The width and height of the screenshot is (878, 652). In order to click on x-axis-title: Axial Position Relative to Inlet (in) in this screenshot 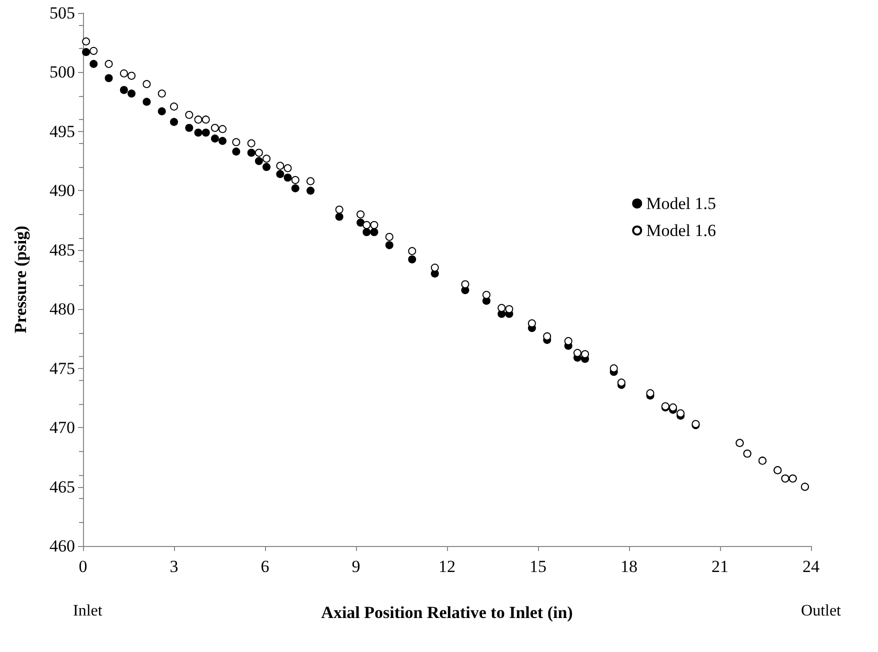, I will do `click(447, 612)`.